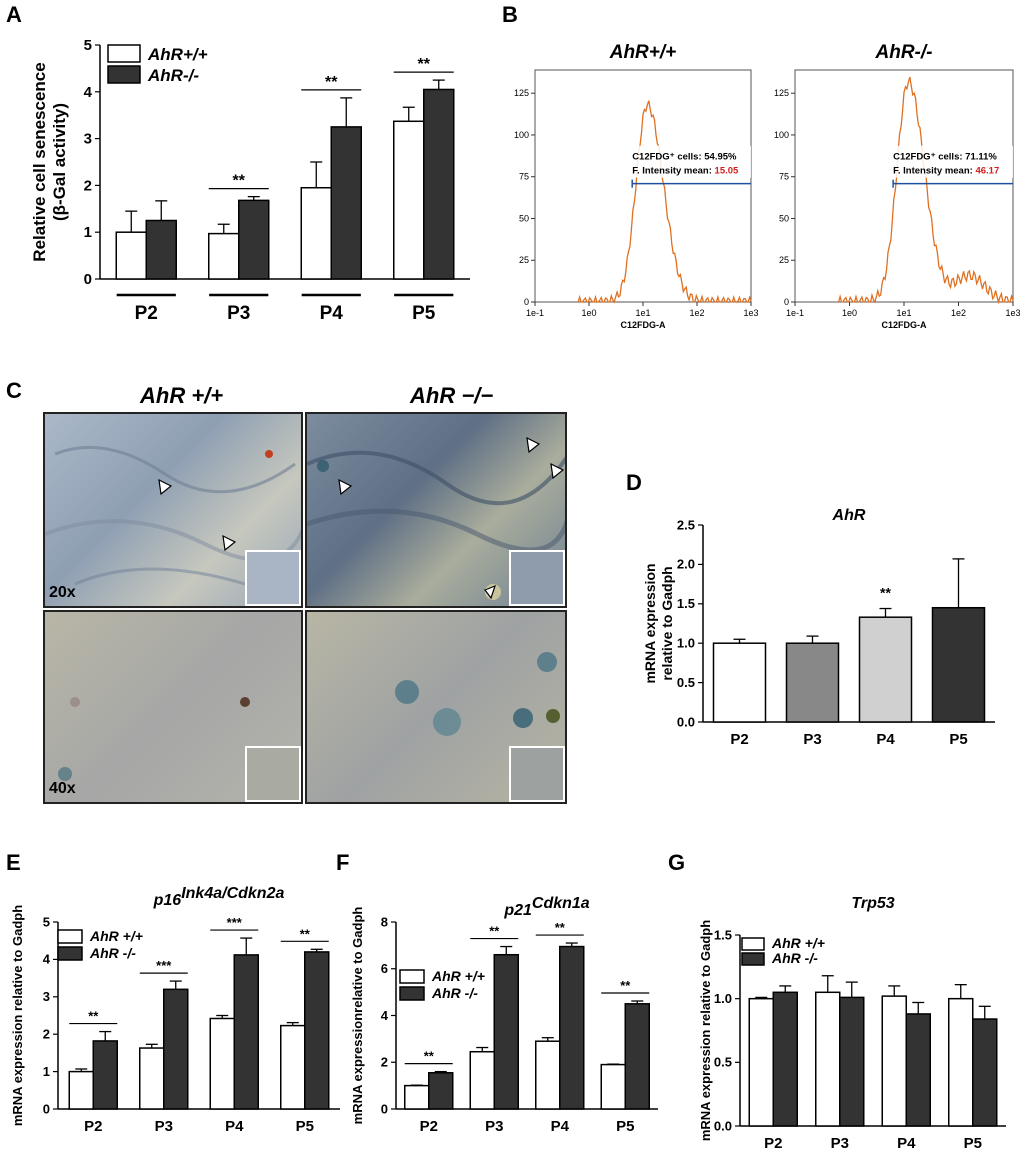 Image resolution: width=1020 pixels, height=1150 pixels. What do you see at coordinates (723, 1125) in the screenshot?
I see `y-tick-label: 0.0` at bounding box center [723, 1125].